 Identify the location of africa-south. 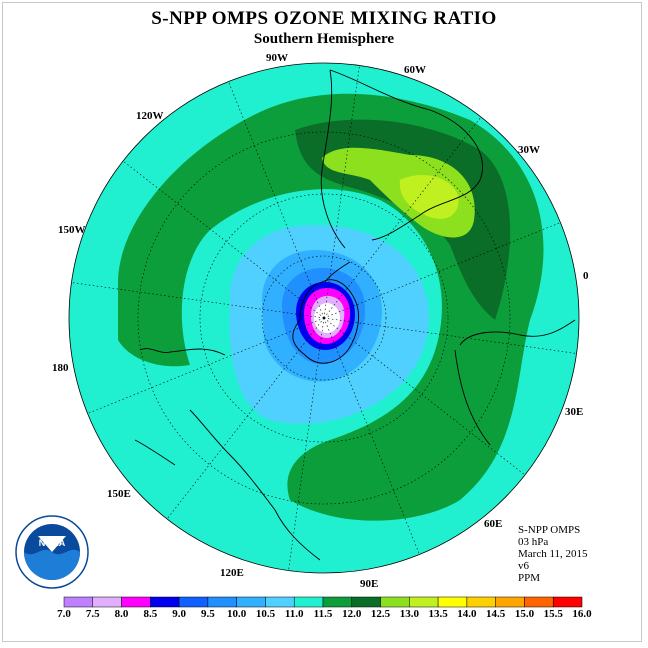
(517, 332).